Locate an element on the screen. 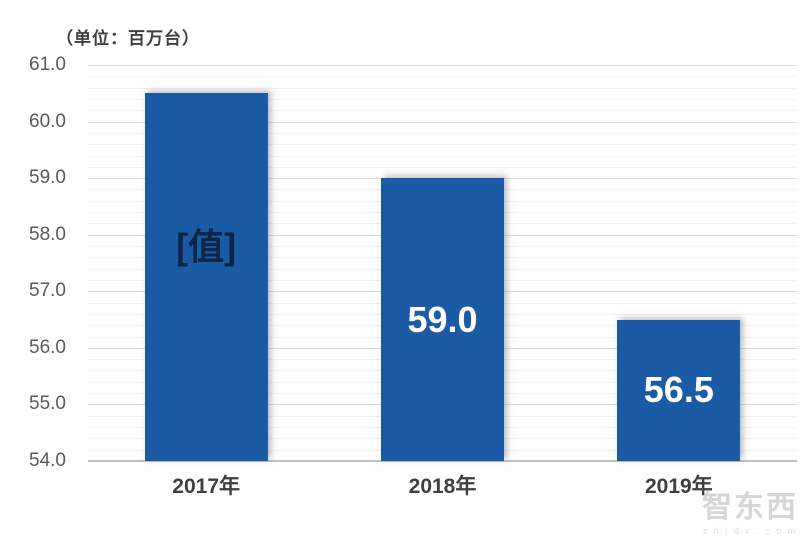 The image size is (800, 542). x-tick-2019: 2019年 is located at coordinates (678, 486).